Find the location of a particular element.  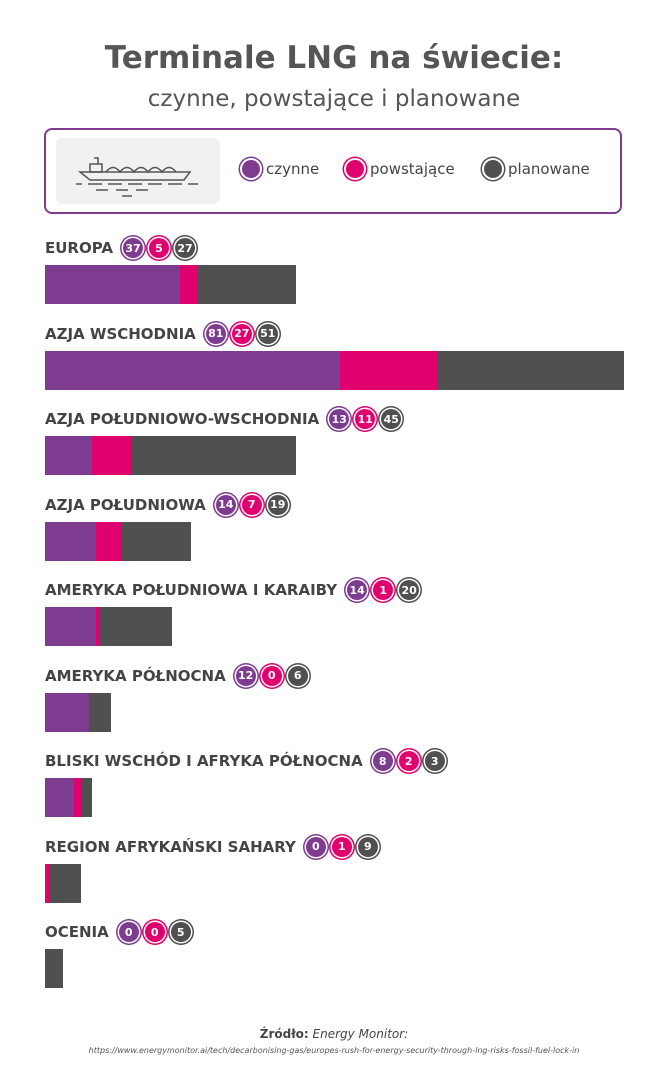

source: Źródło: Energy Monitor: is located at coordinates (334, 1034).